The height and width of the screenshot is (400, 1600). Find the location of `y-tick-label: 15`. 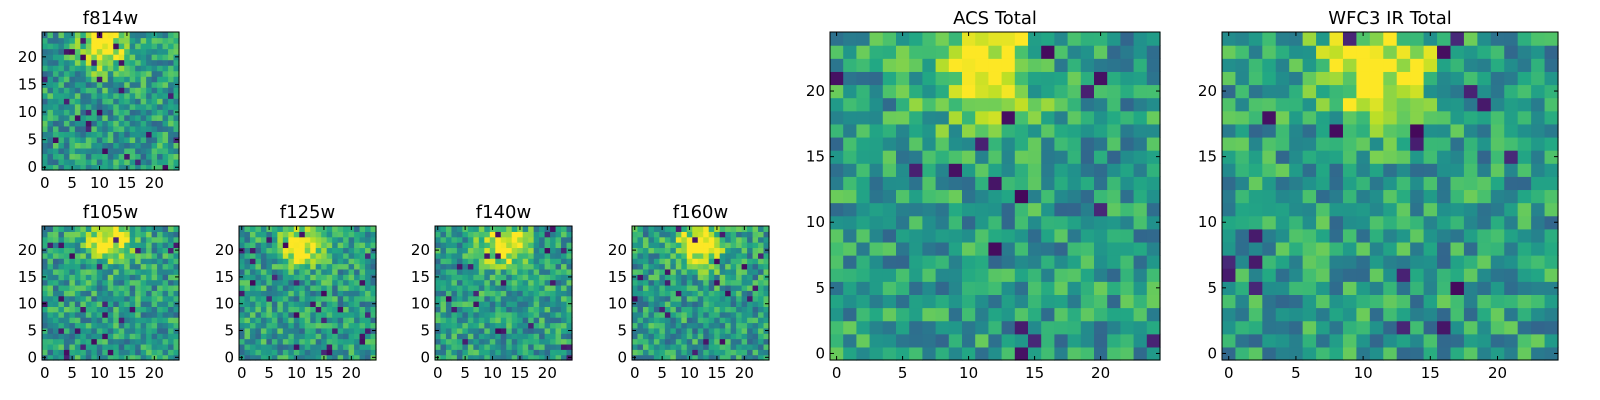

y-tick-label: 15 is located at coordinates (815, 157).